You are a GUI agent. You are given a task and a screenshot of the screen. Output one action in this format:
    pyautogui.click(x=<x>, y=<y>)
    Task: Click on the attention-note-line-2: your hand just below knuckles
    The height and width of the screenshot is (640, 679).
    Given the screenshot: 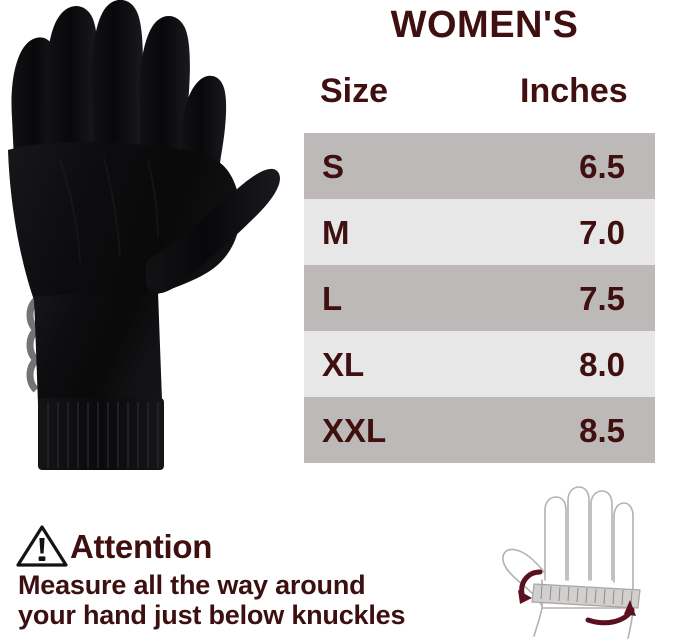 What is the action you would take?
    pyautogui.click(x=212, y=615)
    